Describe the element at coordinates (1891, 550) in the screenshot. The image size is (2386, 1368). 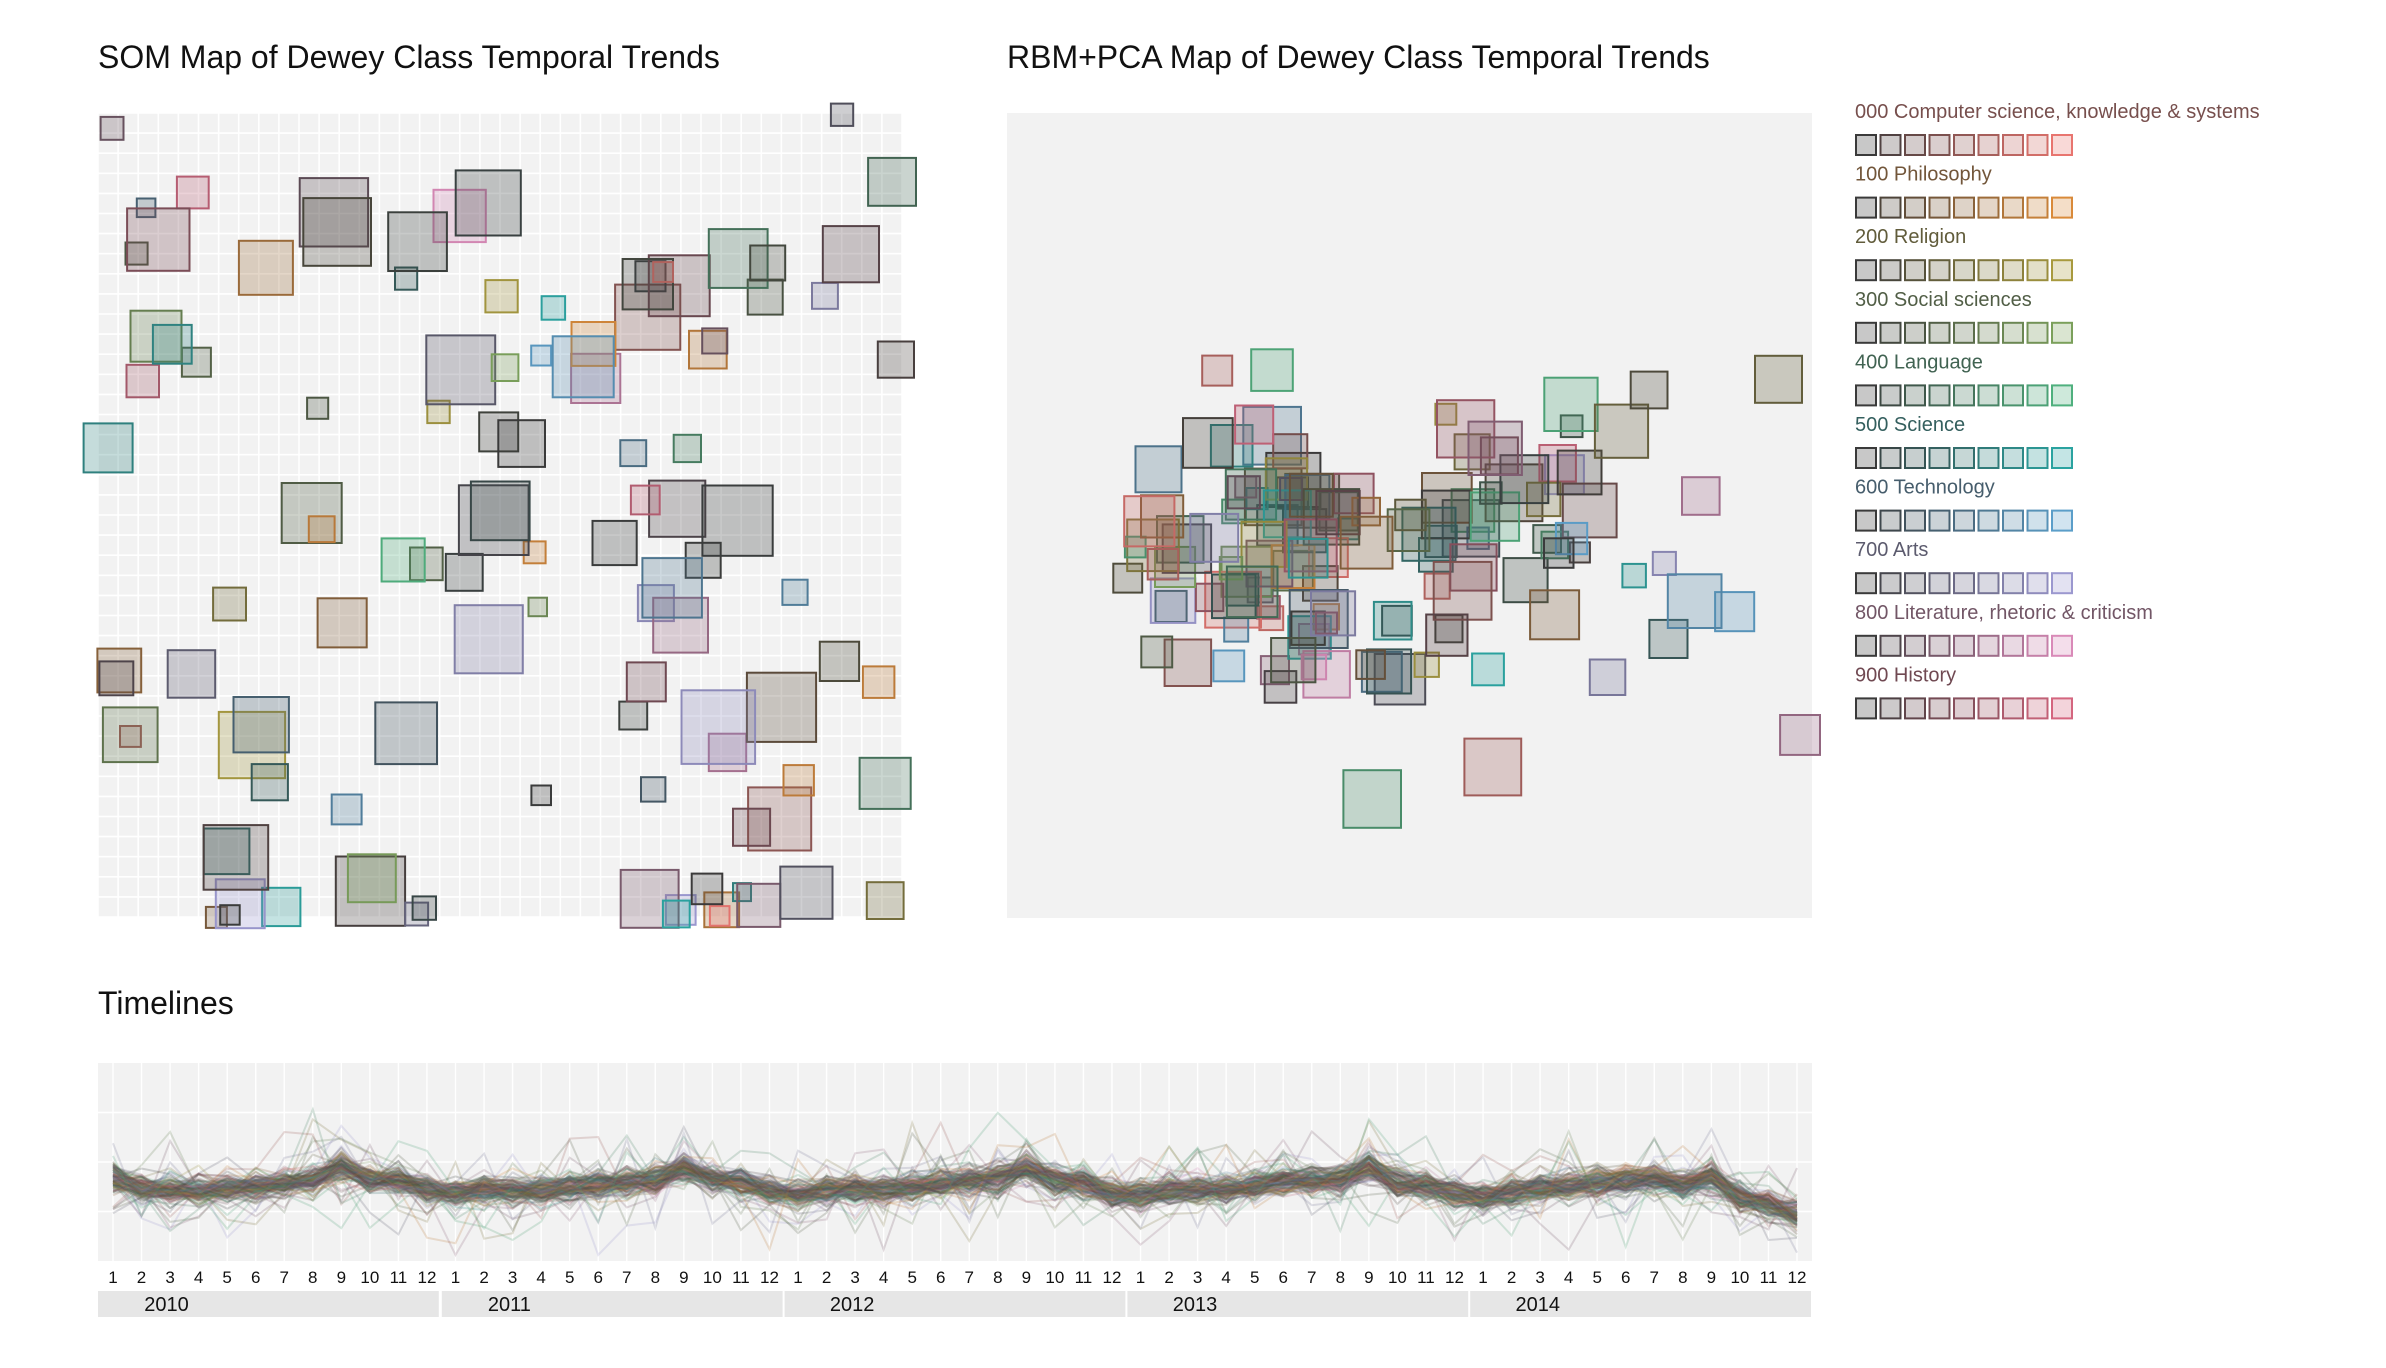
I see `legend-label-700: 700 Arts` at that location.